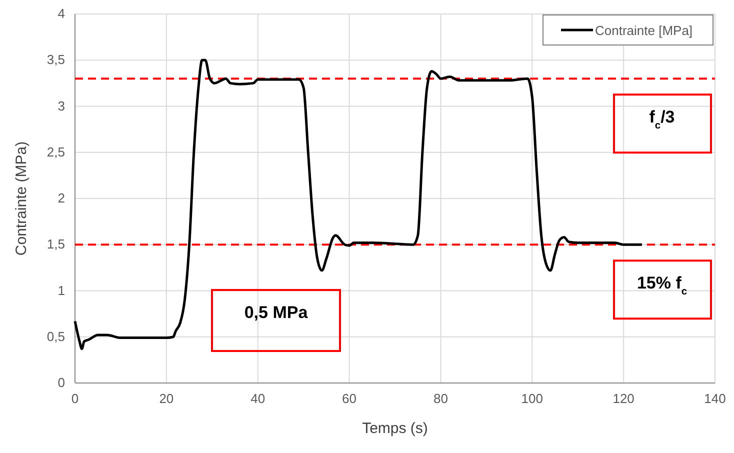 This screenshot has height=453, width=734. I want to click on x-tick-label: 40, so click(258, 398).